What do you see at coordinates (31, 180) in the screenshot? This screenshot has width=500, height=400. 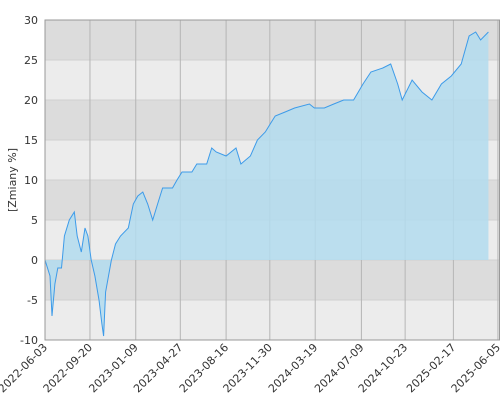 I see `y-tick-label: 10` at bounding box center [31, 180].